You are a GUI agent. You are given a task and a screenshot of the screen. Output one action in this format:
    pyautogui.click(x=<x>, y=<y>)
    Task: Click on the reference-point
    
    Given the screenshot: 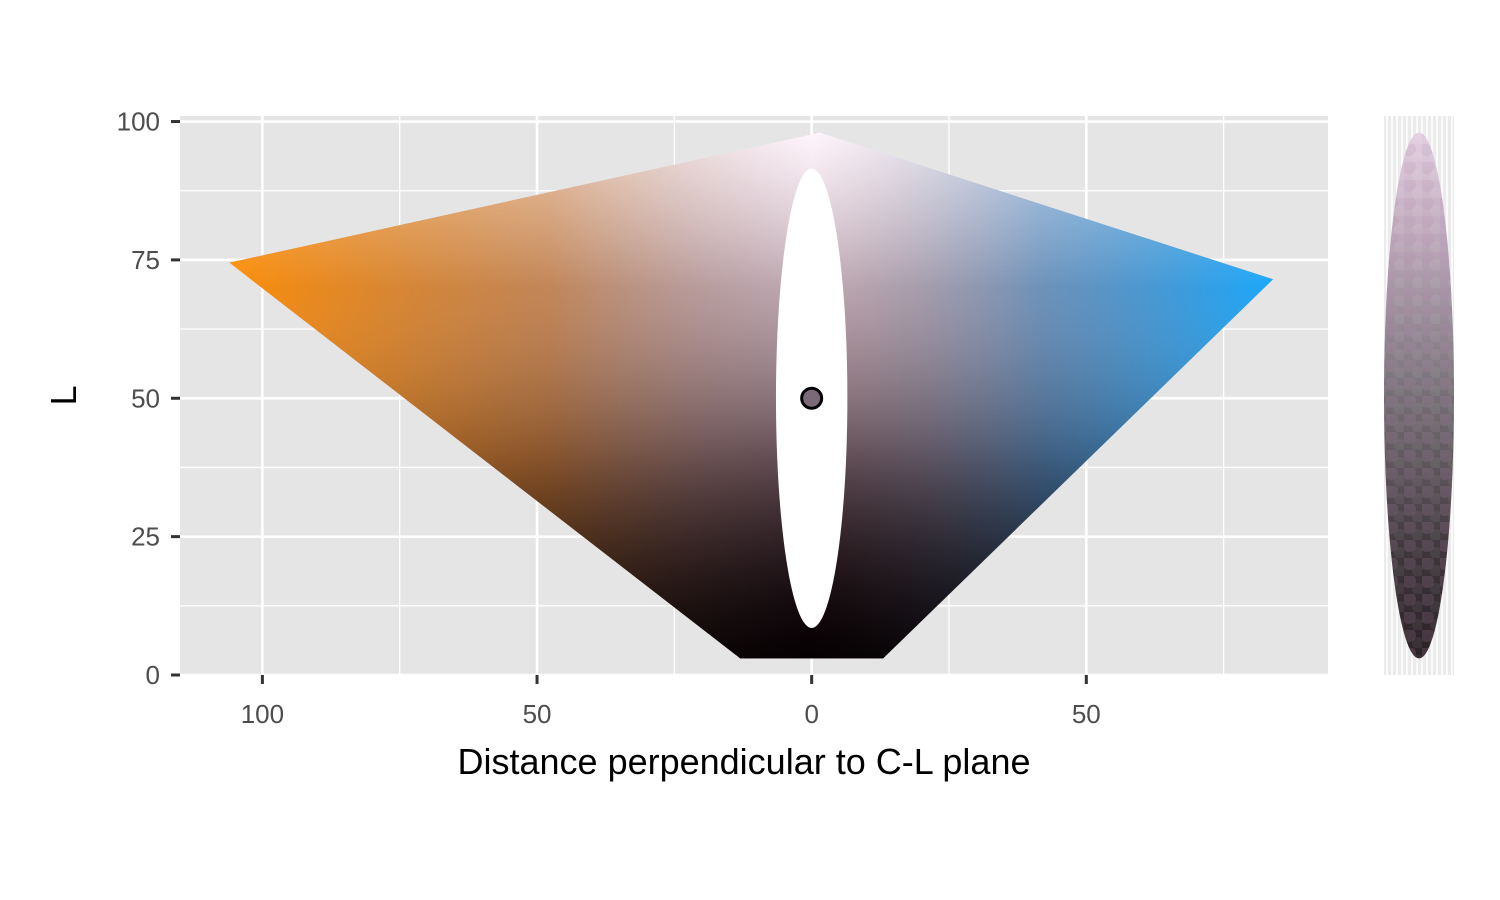 What is the action you would take?
    pyautogui.click(x=812, y=398)
    